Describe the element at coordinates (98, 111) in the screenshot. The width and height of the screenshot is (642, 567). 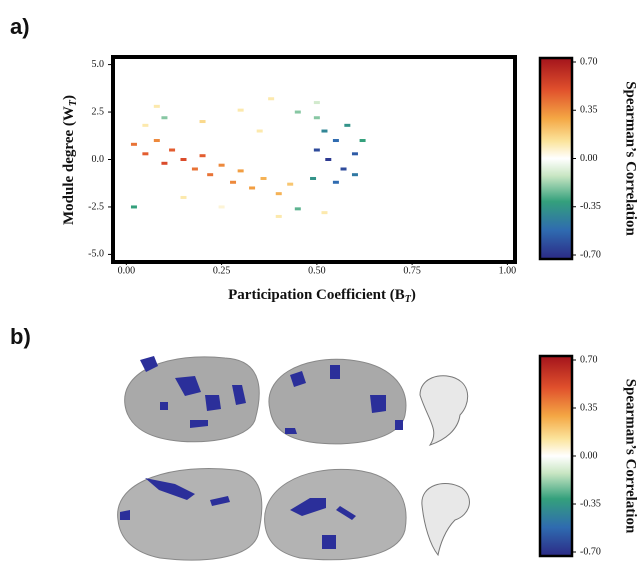
I see `y-tick-label: 2.5` at that location.